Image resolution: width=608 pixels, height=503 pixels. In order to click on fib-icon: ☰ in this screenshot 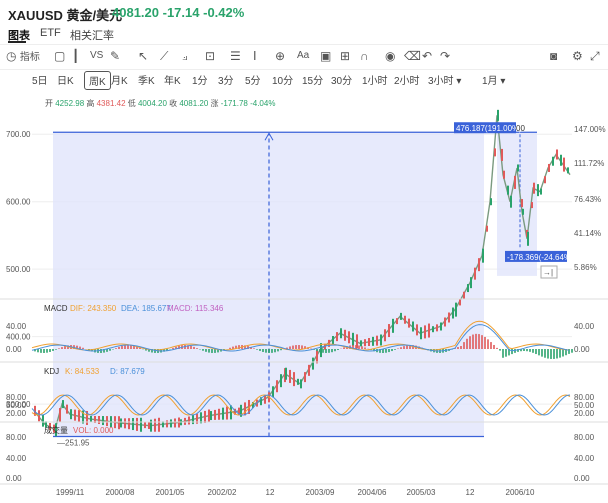, I will do `click(235, 56)`.